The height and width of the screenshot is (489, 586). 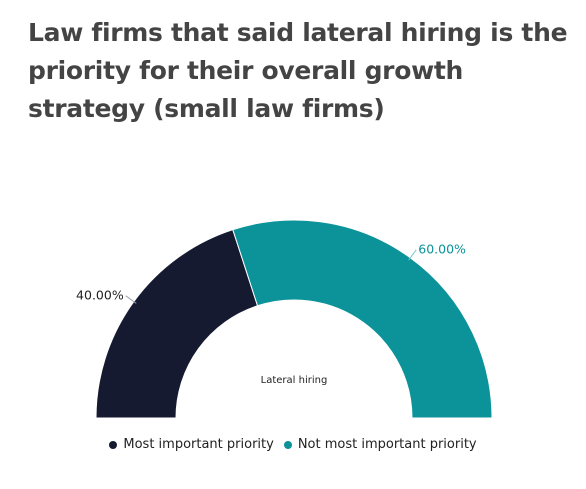 I want to click on legend-item-not-most-important: Not most important priority, so click(x=380, y=444).